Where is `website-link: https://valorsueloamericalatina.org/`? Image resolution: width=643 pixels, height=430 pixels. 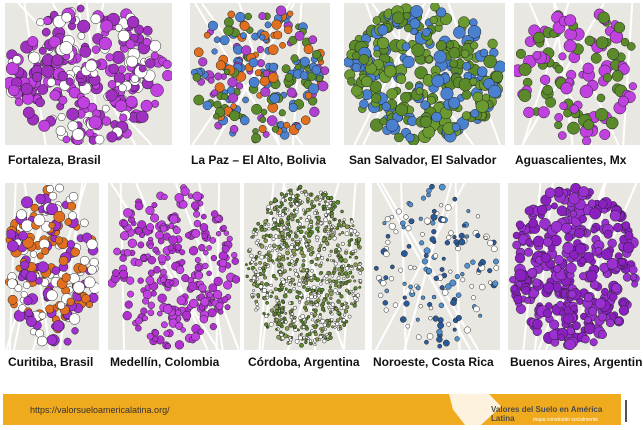
website-link: https://valorsueloamericalatina.org/ is located at coordinates (100, 410).